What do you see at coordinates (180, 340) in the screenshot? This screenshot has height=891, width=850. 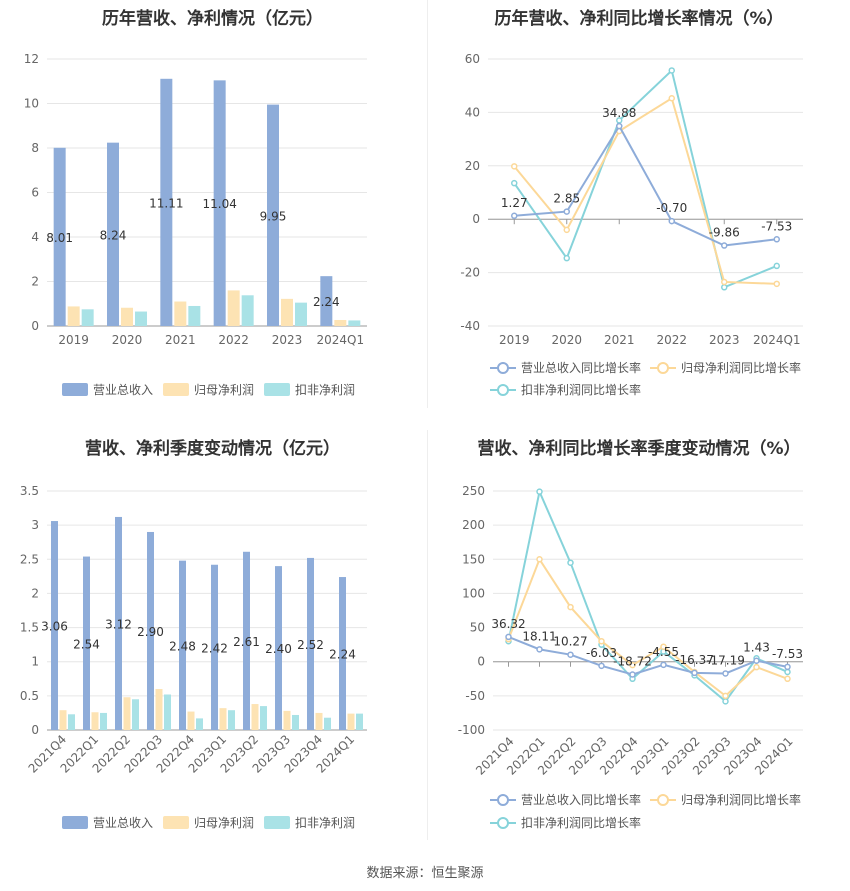 I see `x-tick-label: 2021` at bounding box center [180, 340].